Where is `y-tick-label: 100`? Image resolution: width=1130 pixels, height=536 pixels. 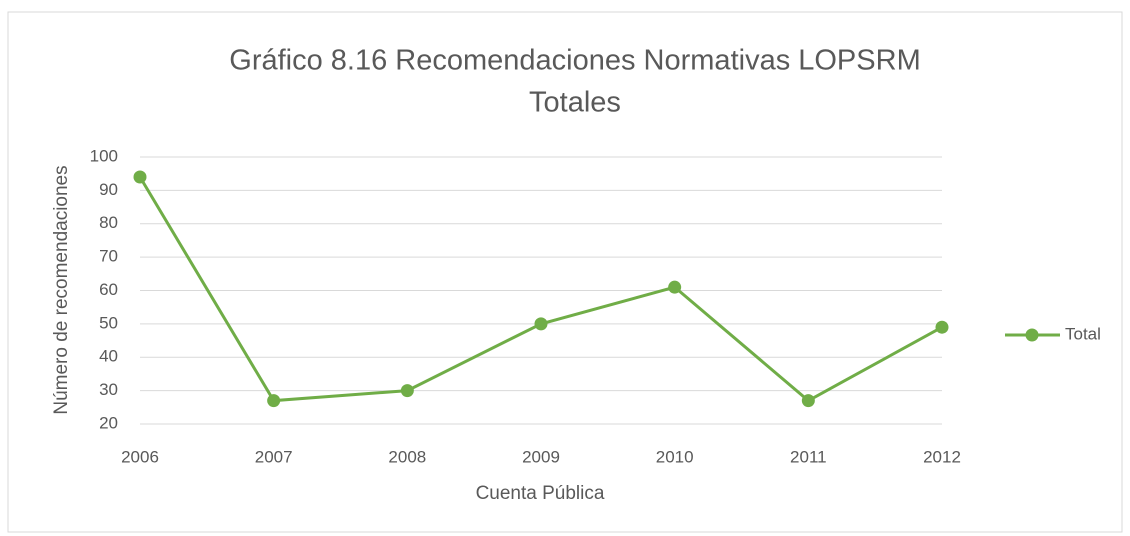 y-tick-label: 100 is located at coordinates (104, 155).